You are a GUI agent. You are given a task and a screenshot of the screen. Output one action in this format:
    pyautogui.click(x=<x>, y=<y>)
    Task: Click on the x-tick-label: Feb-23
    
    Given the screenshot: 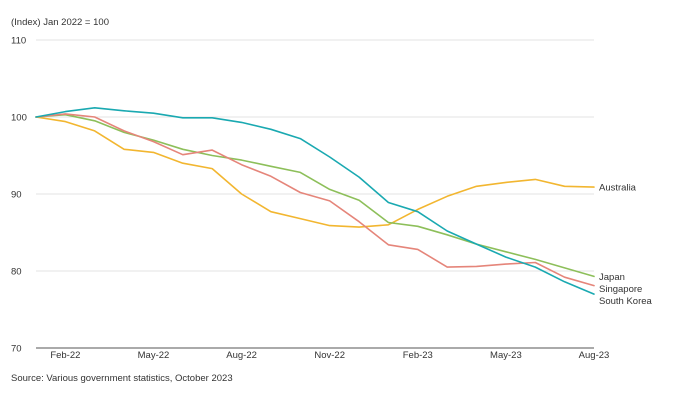 What is the action you would take?
    pyautogui.click(x=418, y=355)
    